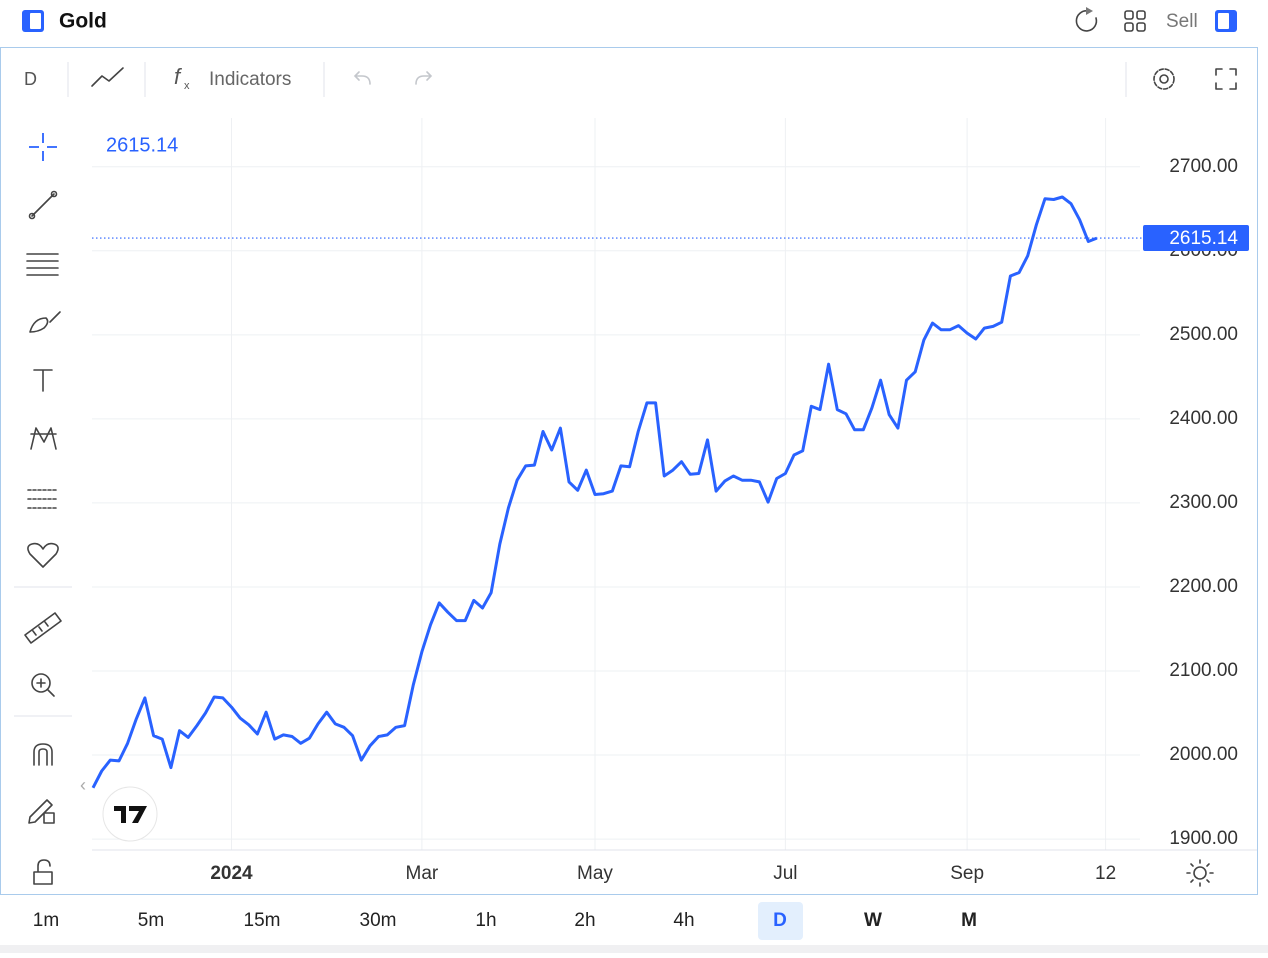  I want to click on y-tick-label: 2300.00, so click(1203, 502).